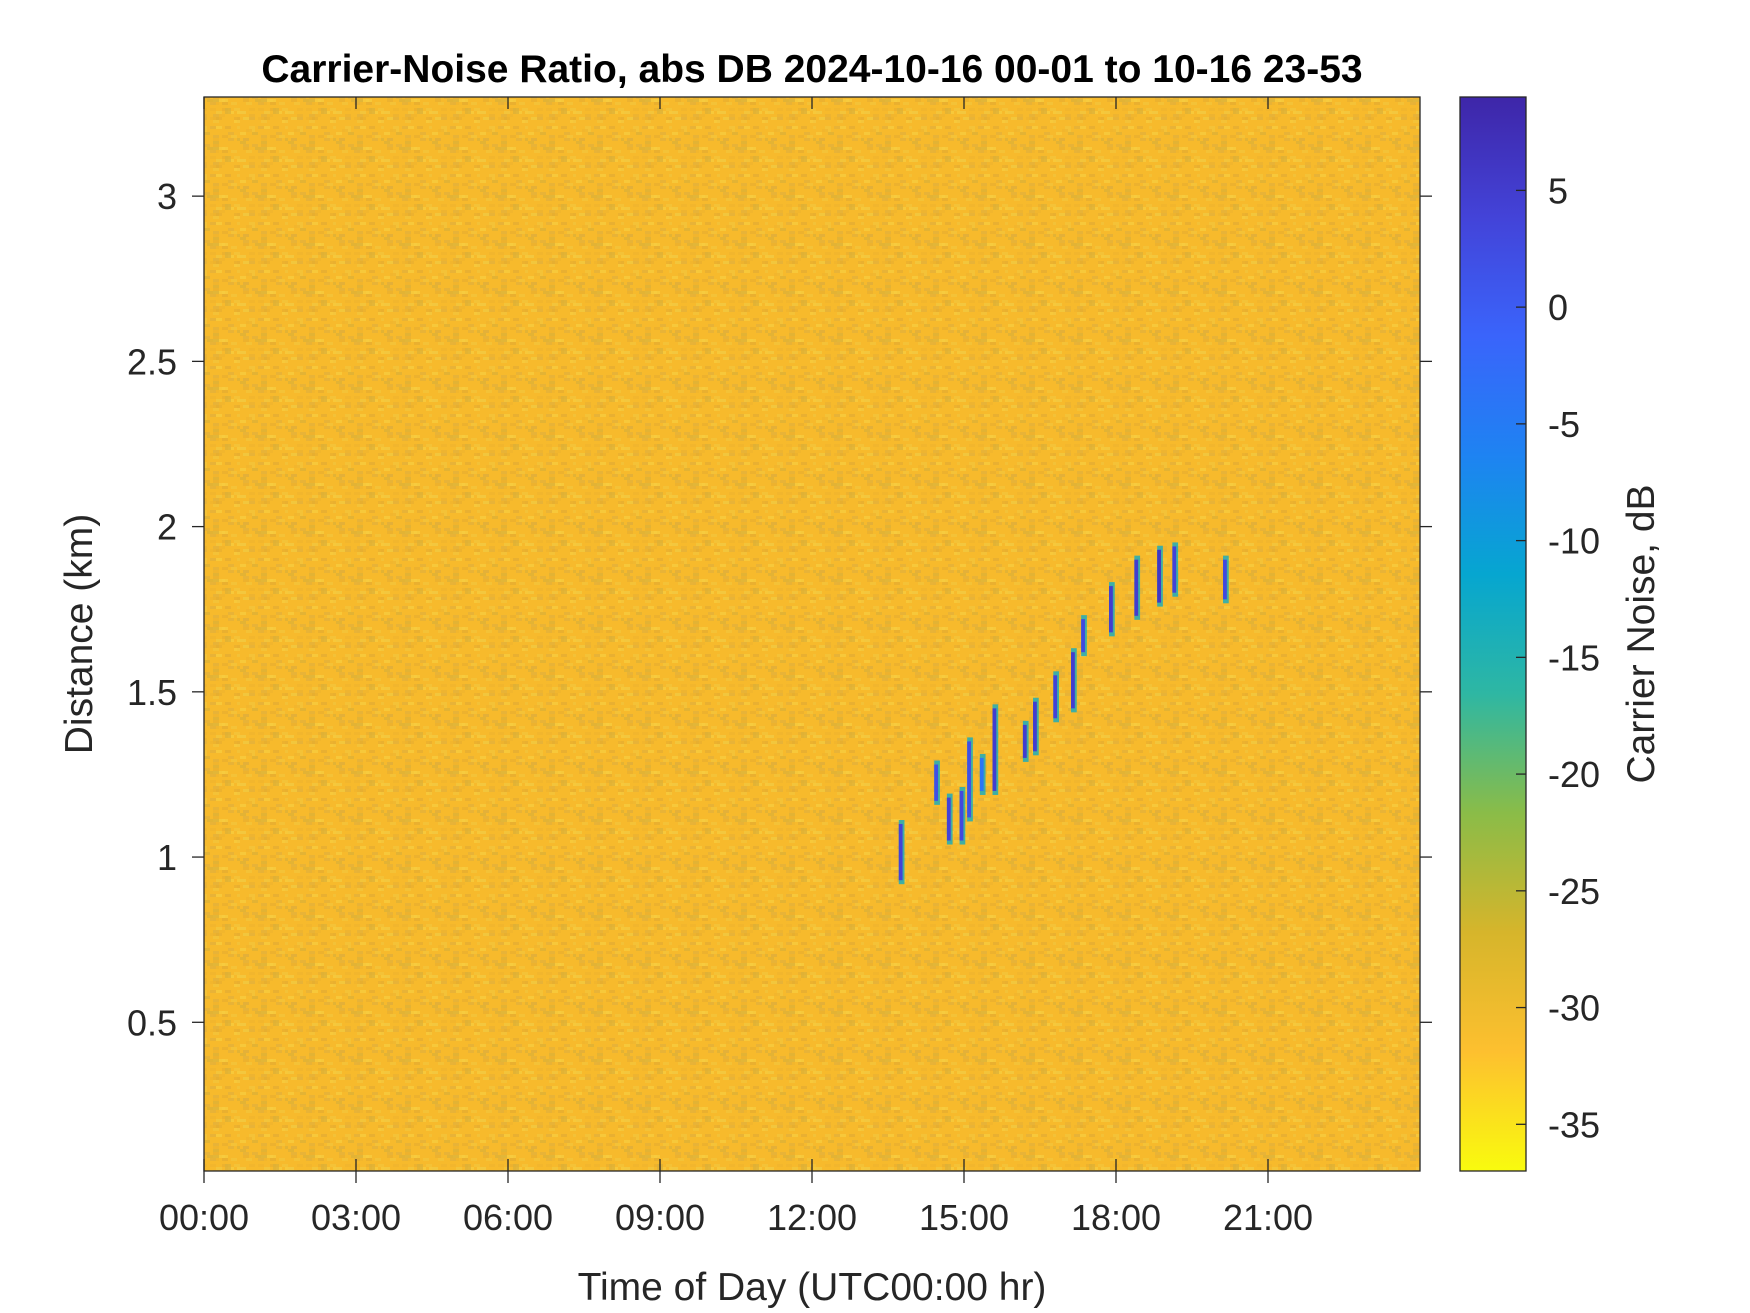 This screenshot has height=1313, width=1750. I want to click on colorbar-tick-label: 5, so click(1558, 190).